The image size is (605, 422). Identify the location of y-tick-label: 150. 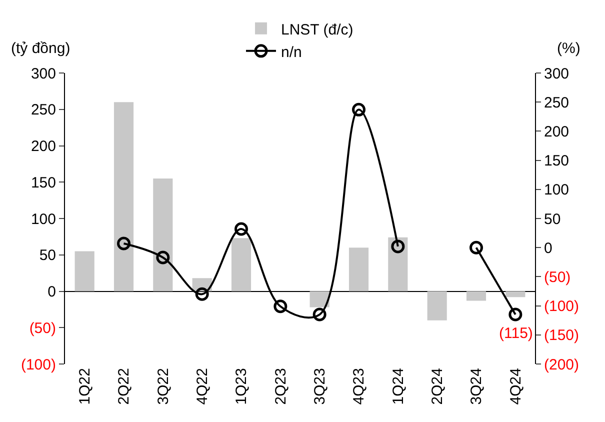
(43, 183).